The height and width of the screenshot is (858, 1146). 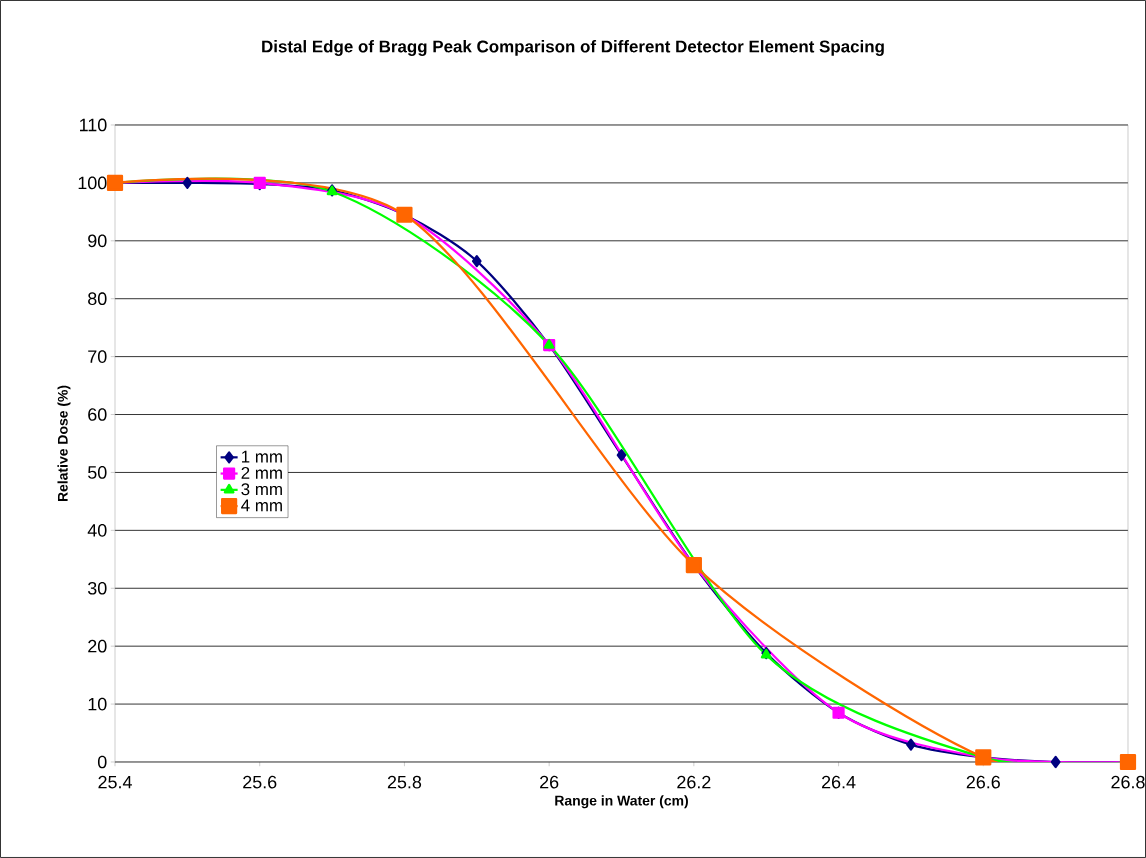 What do you see at coordinates (261, 472) in the screenshot?
I see `legend-label: 2 mm` at bounding box center [261, 472].